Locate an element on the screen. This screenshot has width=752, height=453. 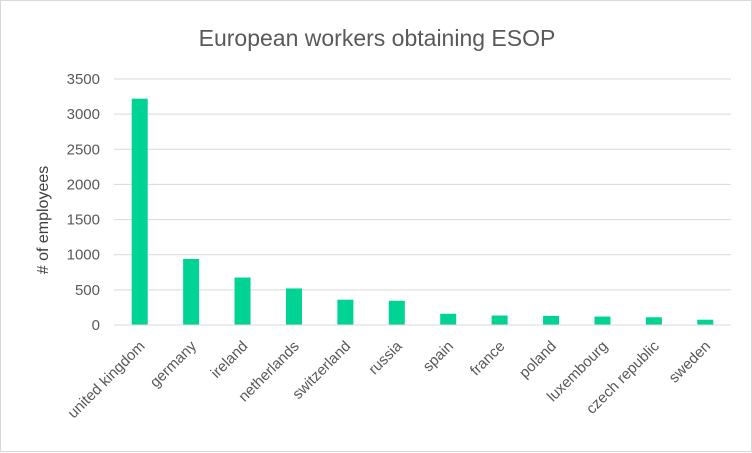
y-tick-label: 500 is located at coordinates (87, 290).